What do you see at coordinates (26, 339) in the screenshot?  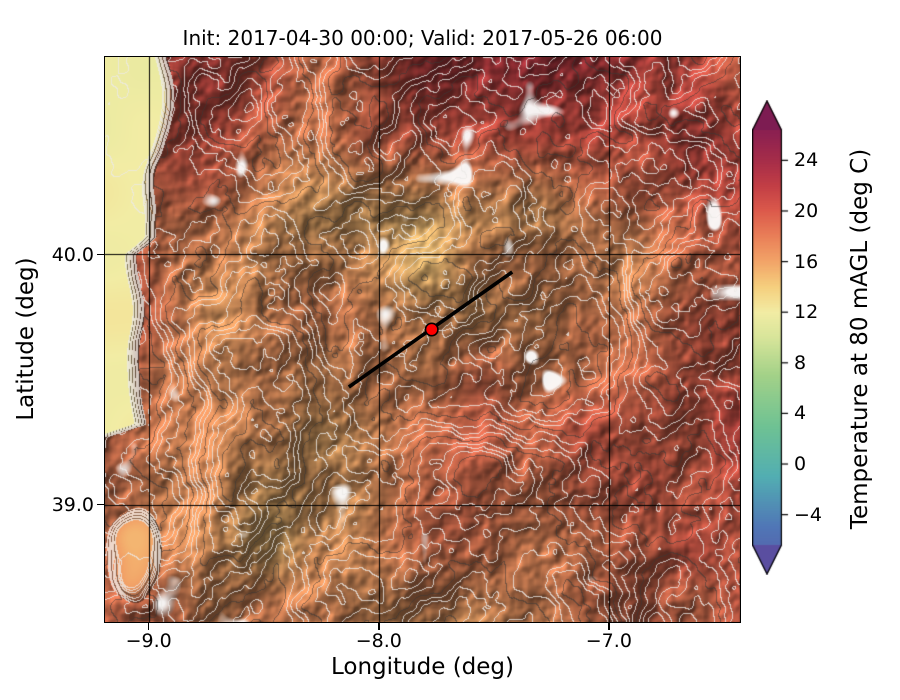 I see `y-axis-label: Latitude (deg)` at bounding box center [26, 339].